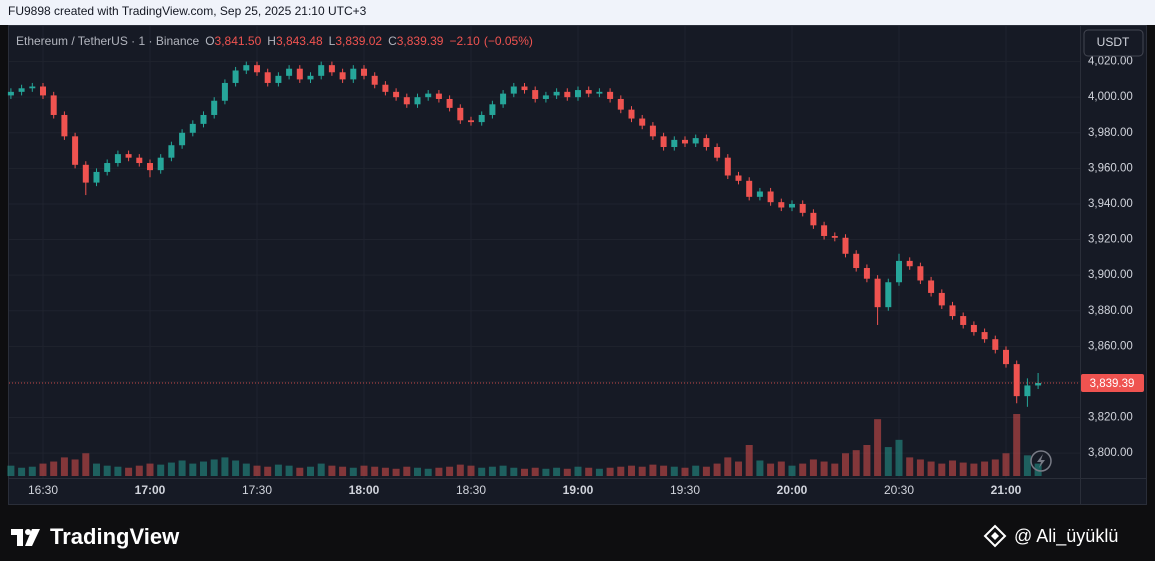  I want to click on tv-logo, so click(25, 537).